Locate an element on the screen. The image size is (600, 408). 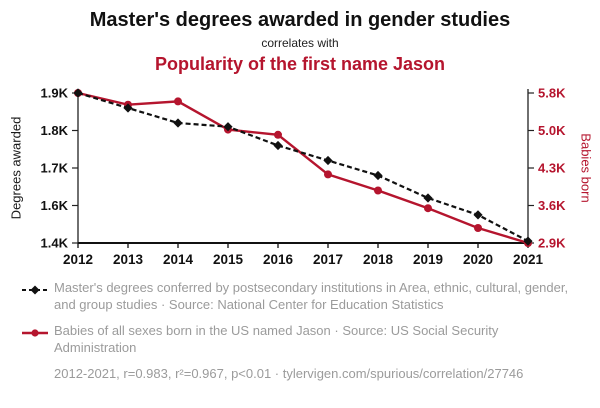
left-tick-label: 1.4K is located at coordinates (55, 243).